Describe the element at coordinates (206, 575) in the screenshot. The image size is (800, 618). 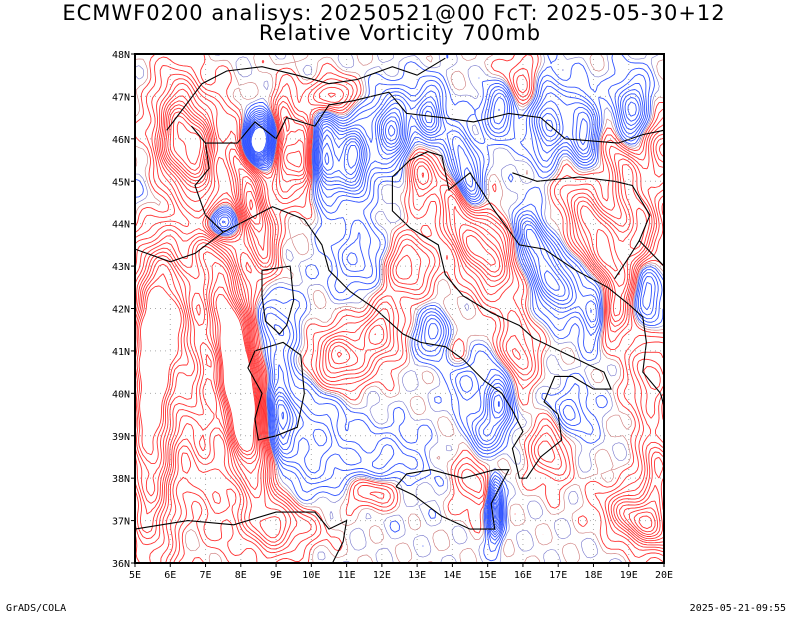
I see `lon-tick-label: 7E` at that location.